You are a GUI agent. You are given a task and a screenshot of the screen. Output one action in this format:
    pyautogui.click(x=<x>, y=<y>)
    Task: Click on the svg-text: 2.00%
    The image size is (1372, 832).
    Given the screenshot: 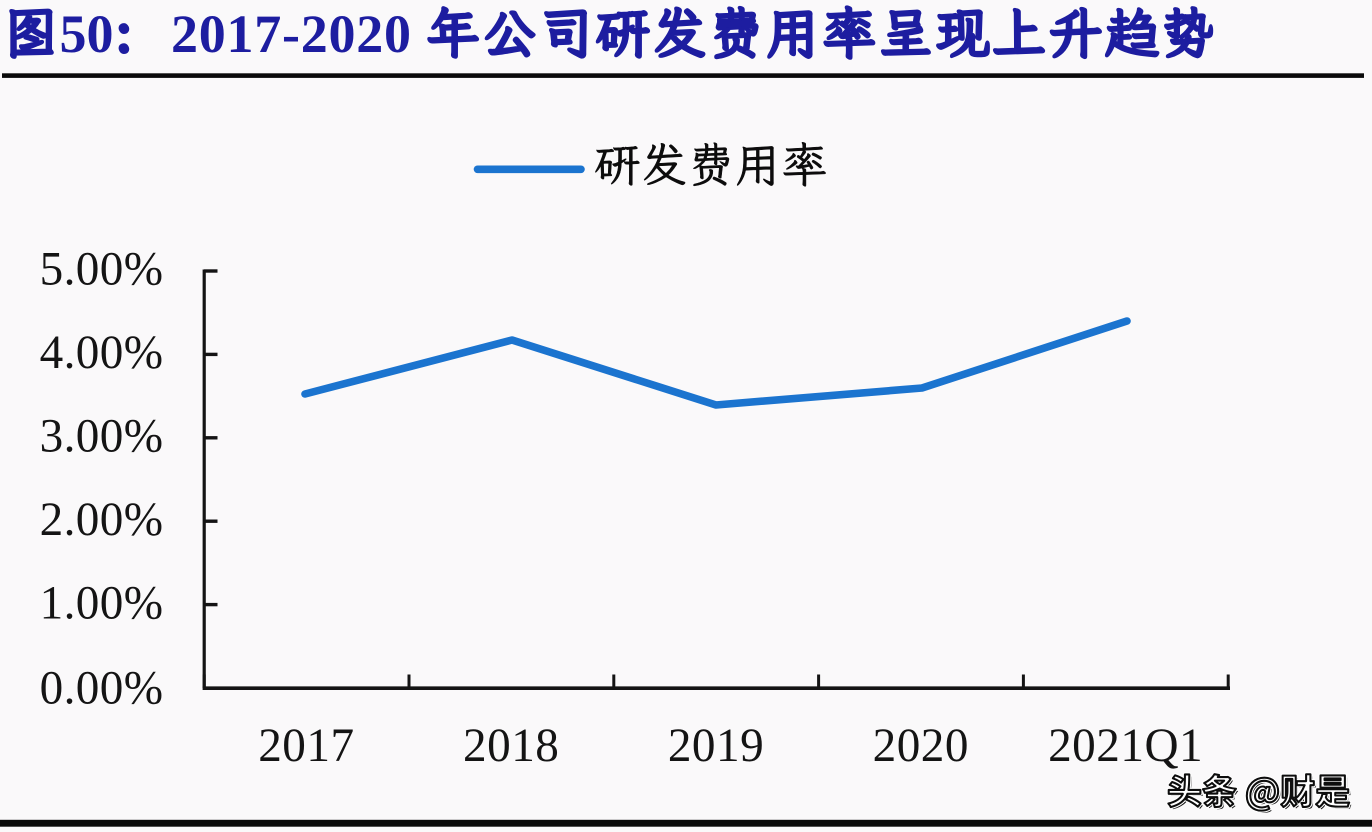 What is the action you would take?
    pyautogui.click(x=102, y=520)
    